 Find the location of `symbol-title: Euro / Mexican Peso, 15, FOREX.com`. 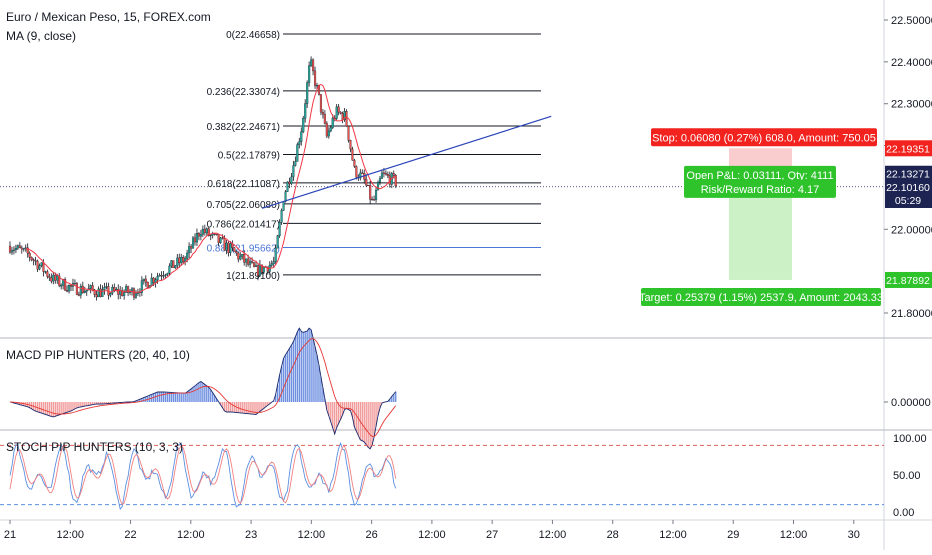

symbol-title: Euro / Mexican Peso, 15, FOREX.com is located at coordinates (108, 17).